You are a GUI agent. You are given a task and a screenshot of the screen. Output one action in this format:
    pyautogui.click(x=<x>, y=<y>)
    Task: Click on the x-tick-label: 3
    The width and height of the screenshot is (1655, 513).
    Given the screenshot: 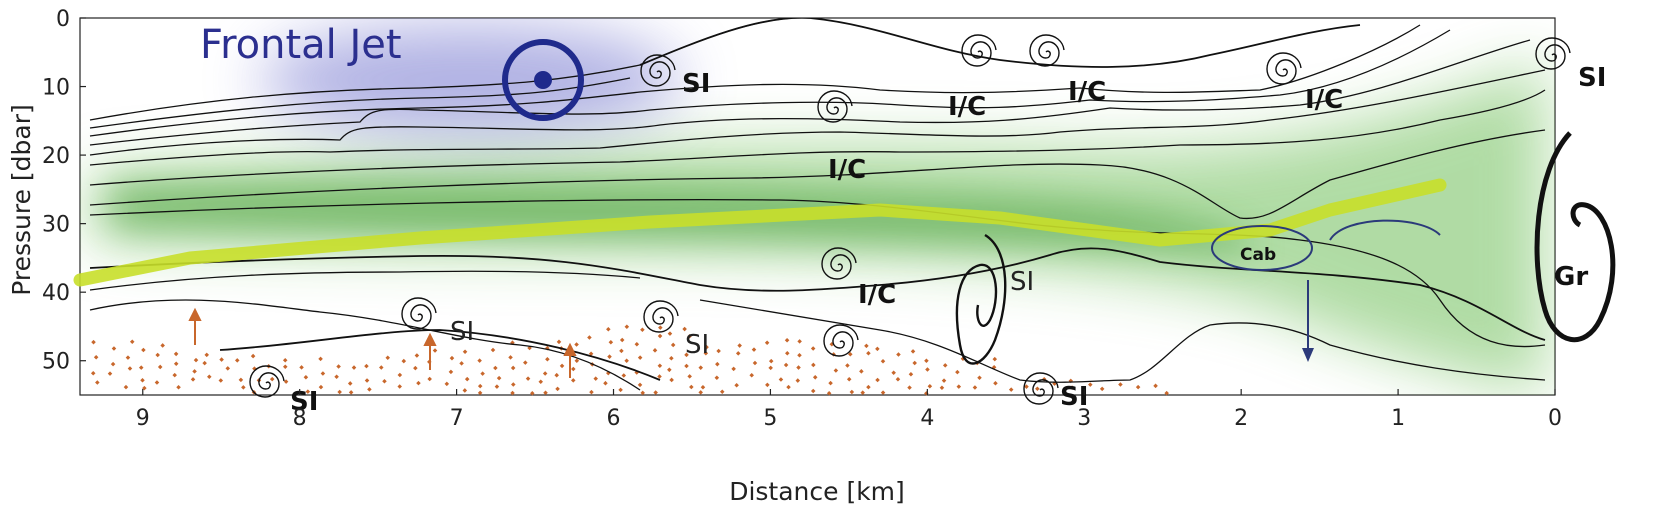 What is the action you would take?
    pyautogui.click(x=1084, y=418)
    